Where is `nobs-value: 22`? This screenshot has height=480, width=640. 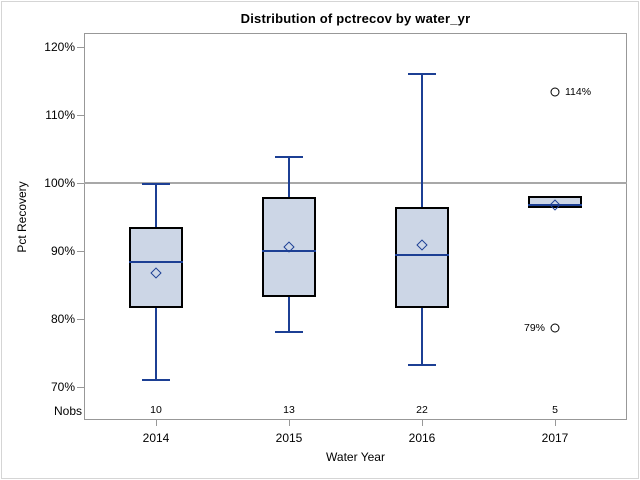
nobs-value: 22 is located at coordinates (422, 410).